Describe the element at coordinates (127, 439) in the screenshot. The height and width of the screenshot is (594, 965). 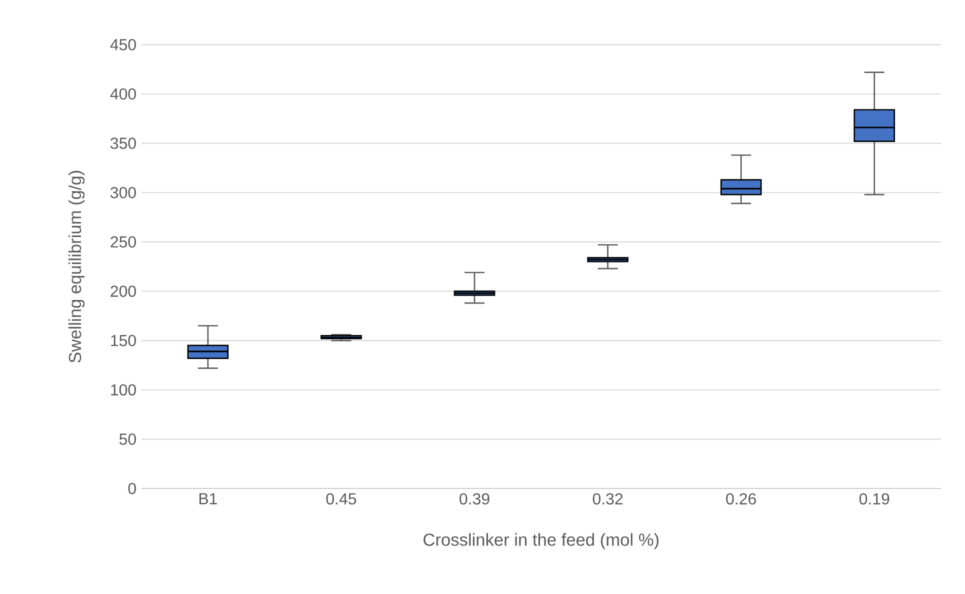
I see `y-tick-label: 50` at that location.